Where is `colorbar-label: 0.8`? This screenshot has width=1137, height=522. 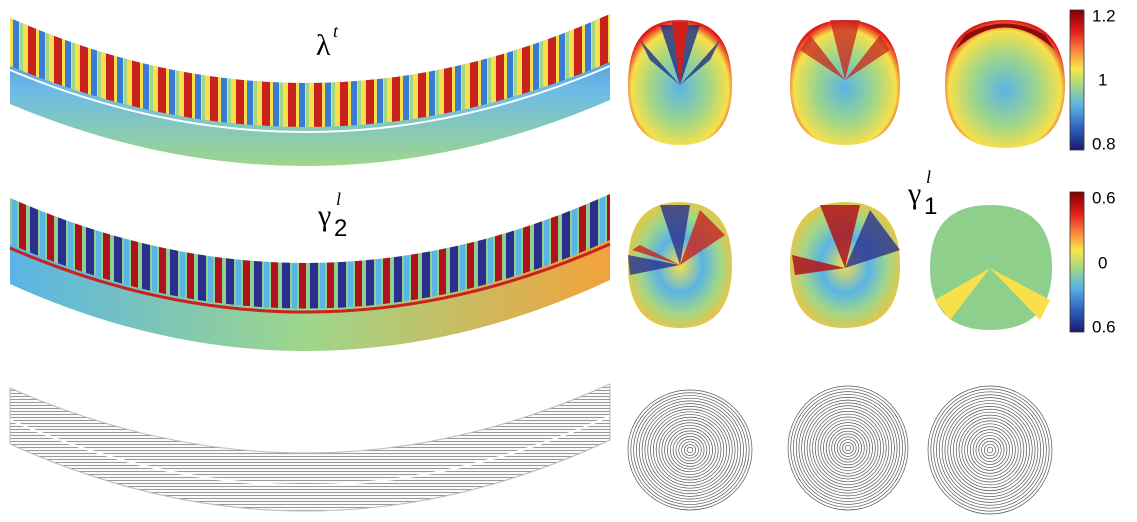
colorbar-label: 0.8 is located at coordinates (1104, 143).